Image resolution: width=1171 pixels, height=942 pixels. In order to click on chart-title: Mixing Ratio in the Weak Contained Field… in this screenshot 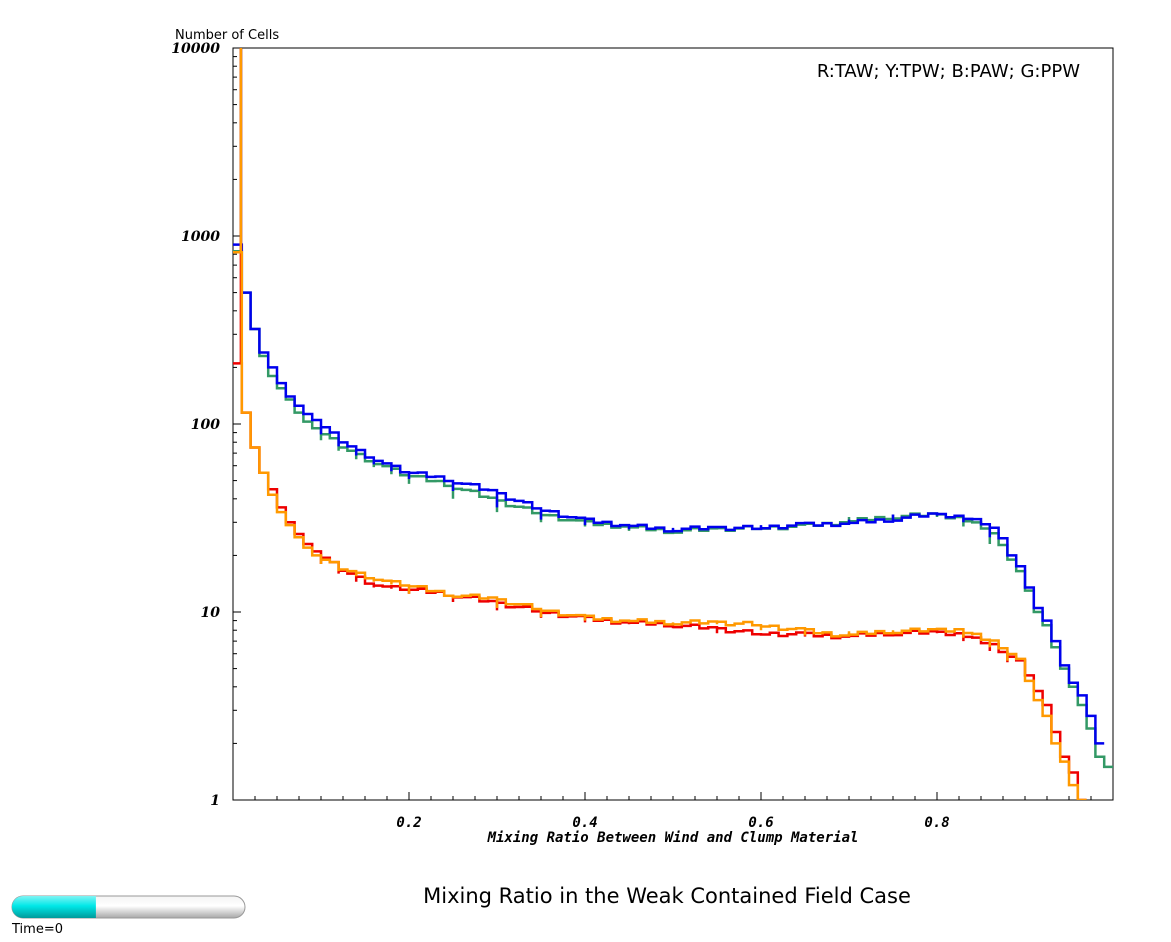, I will do `click(667, 896)`.